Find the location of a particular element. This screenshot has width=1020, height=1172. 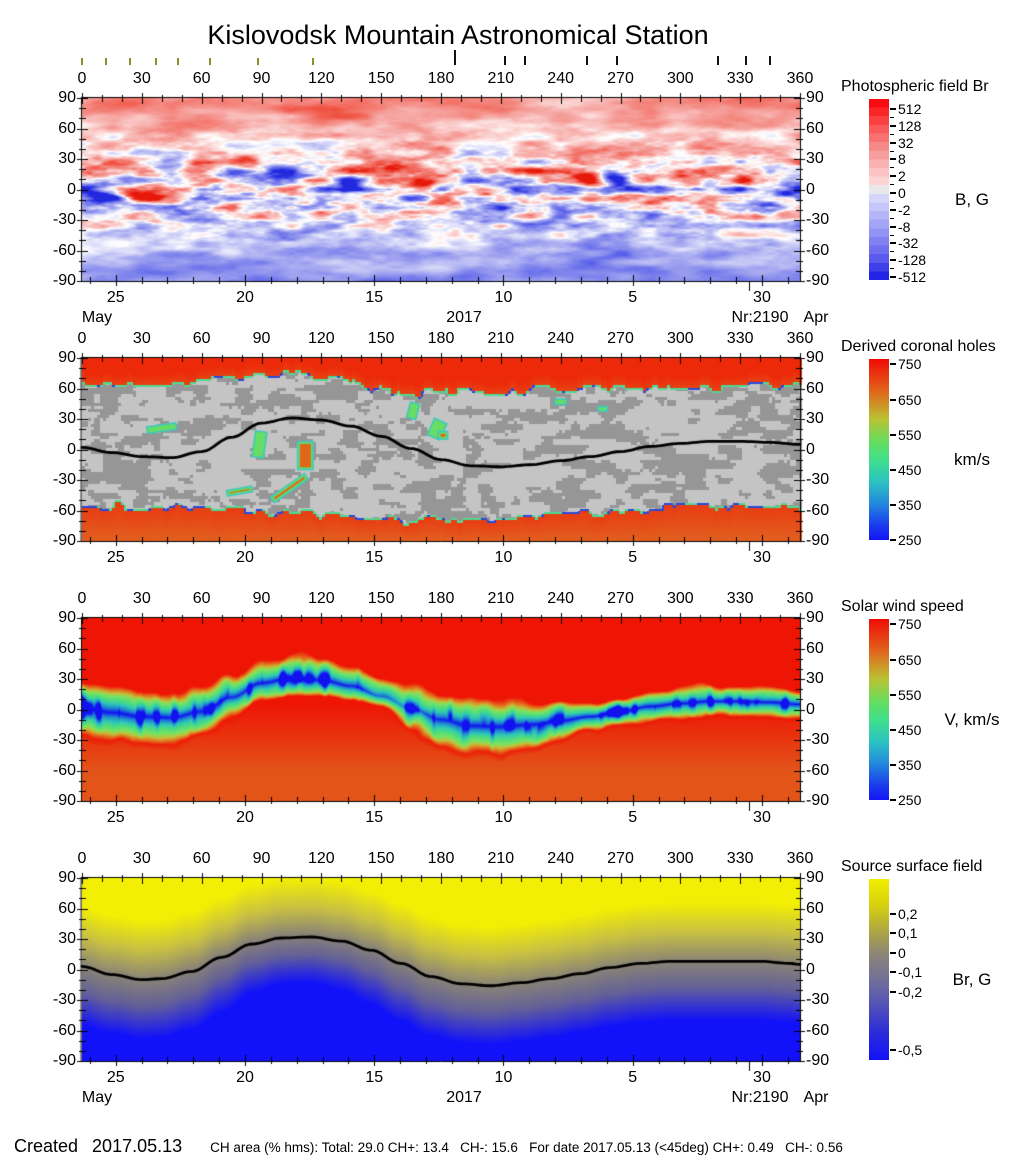

source-surface-field-map-canvas is located at coordinates (441, 969).